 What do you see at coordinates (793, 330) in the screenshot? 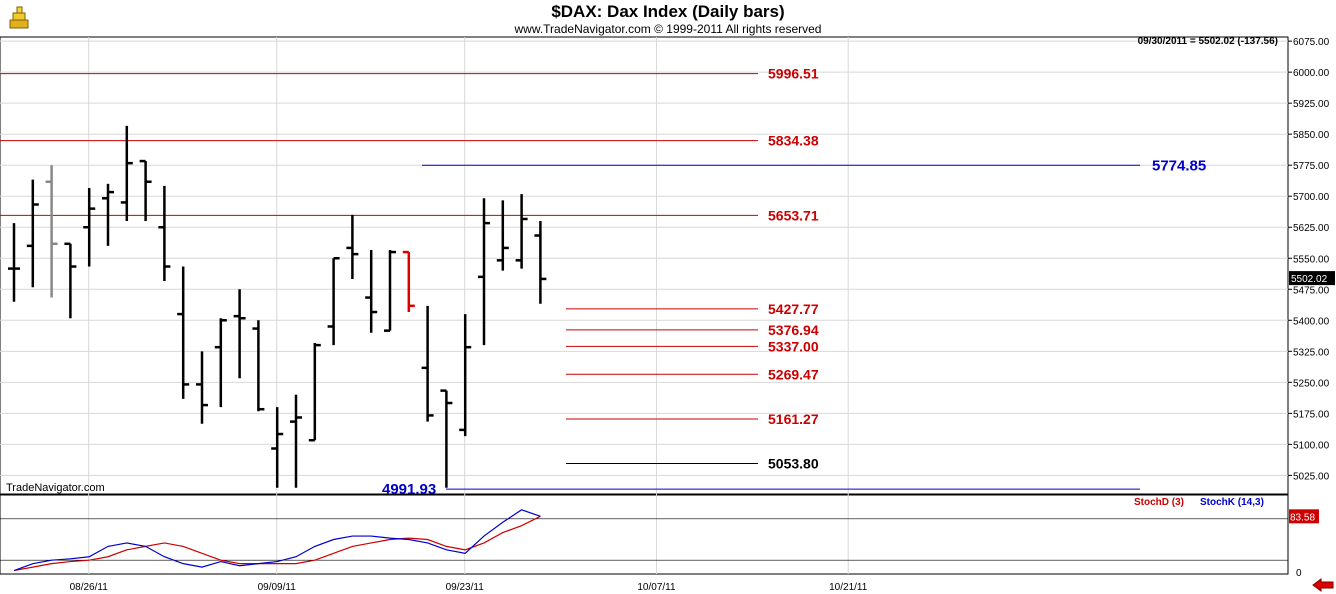
I see `level-label: 5376.94` at bounding box center [793, 330].